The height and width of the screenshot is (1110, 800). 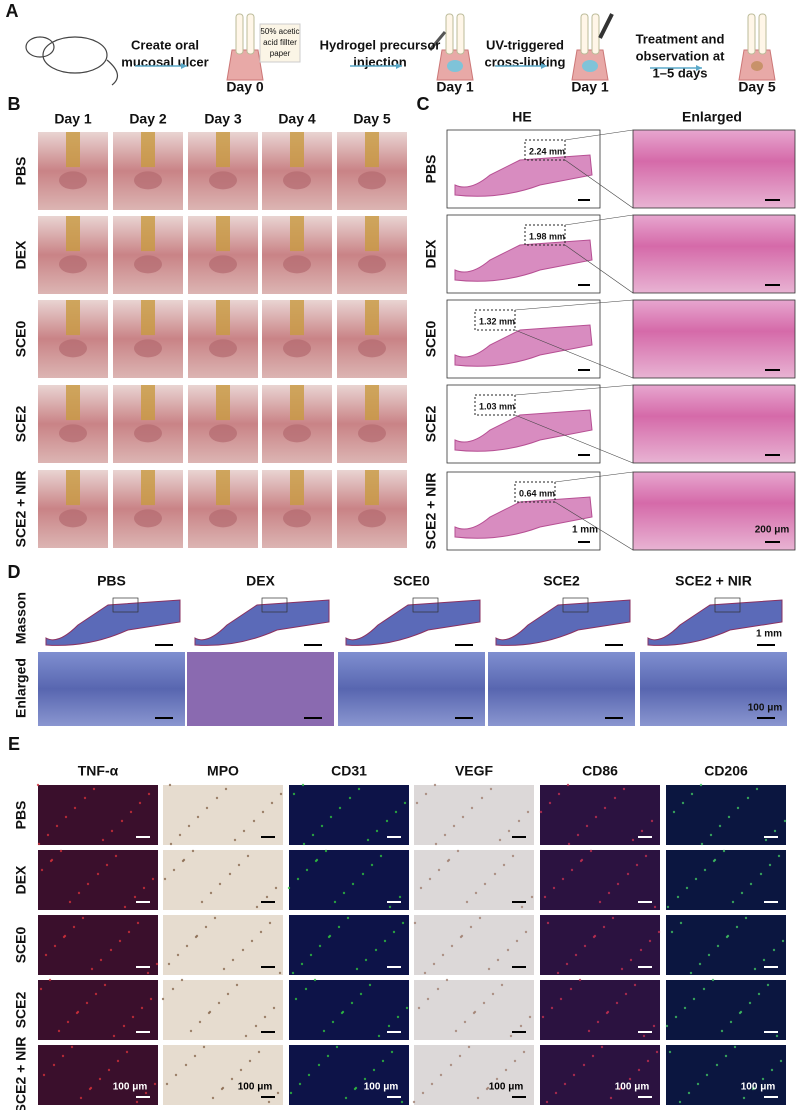 What do you see at coordinates (523, 260) in the screenshot?
I see `tissue` at bounding box center [523, 260].